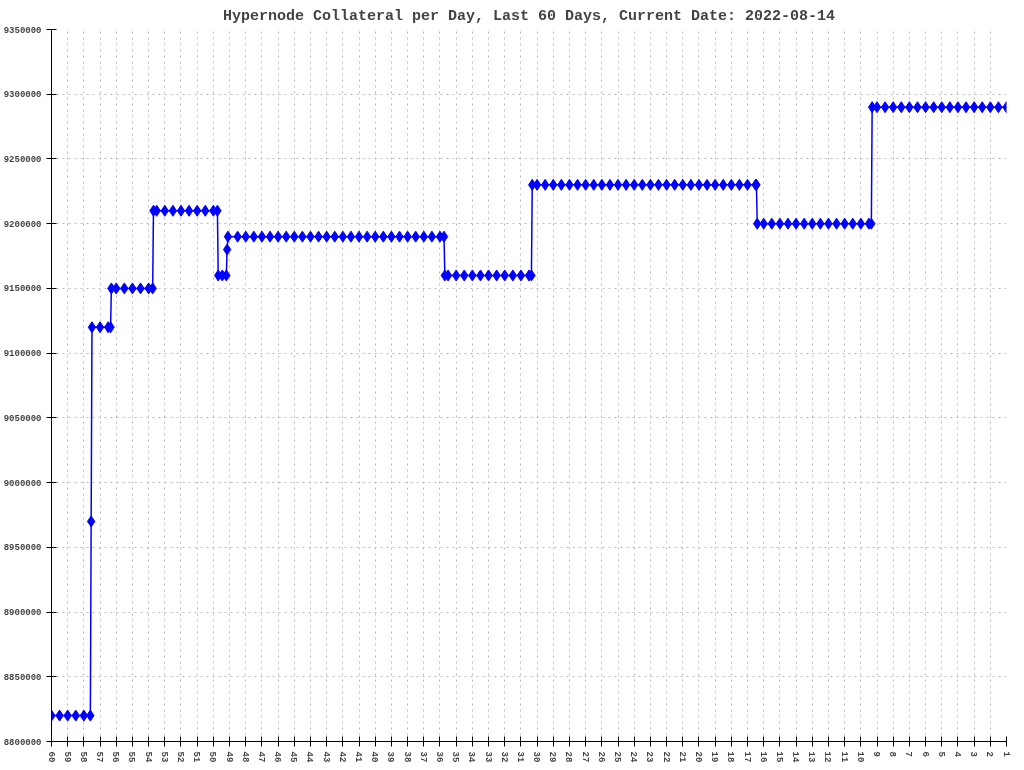  Describe the element at coordinates (795, 757) in the screenshot. I see `x-tick-label: 14` at that location.